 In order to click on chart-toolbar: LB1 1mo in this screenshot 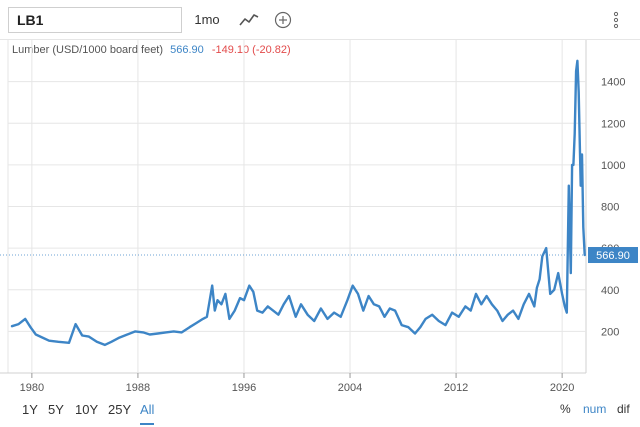, I will do `click(320, 20)`.